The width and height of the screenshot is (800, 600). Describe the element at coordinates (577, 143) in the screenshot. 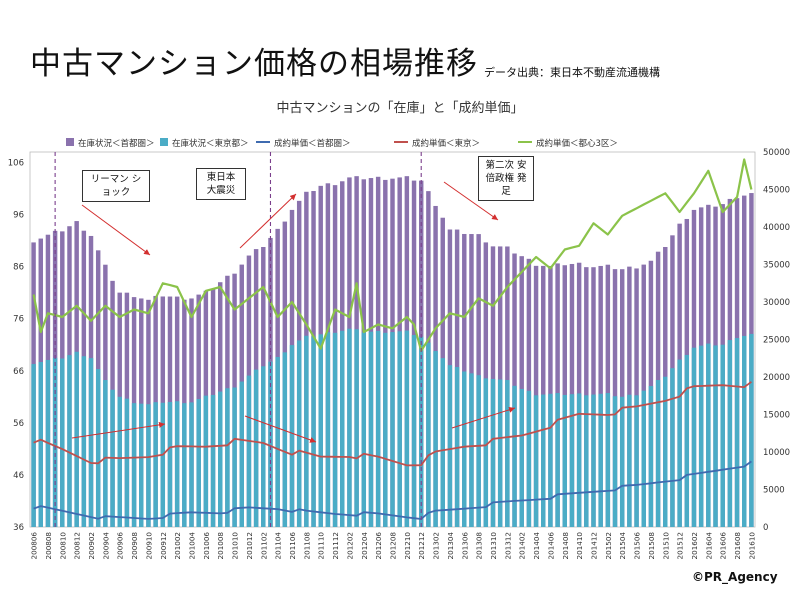

I see `legend-label: 成約単価＜都心3区＞` at that location.